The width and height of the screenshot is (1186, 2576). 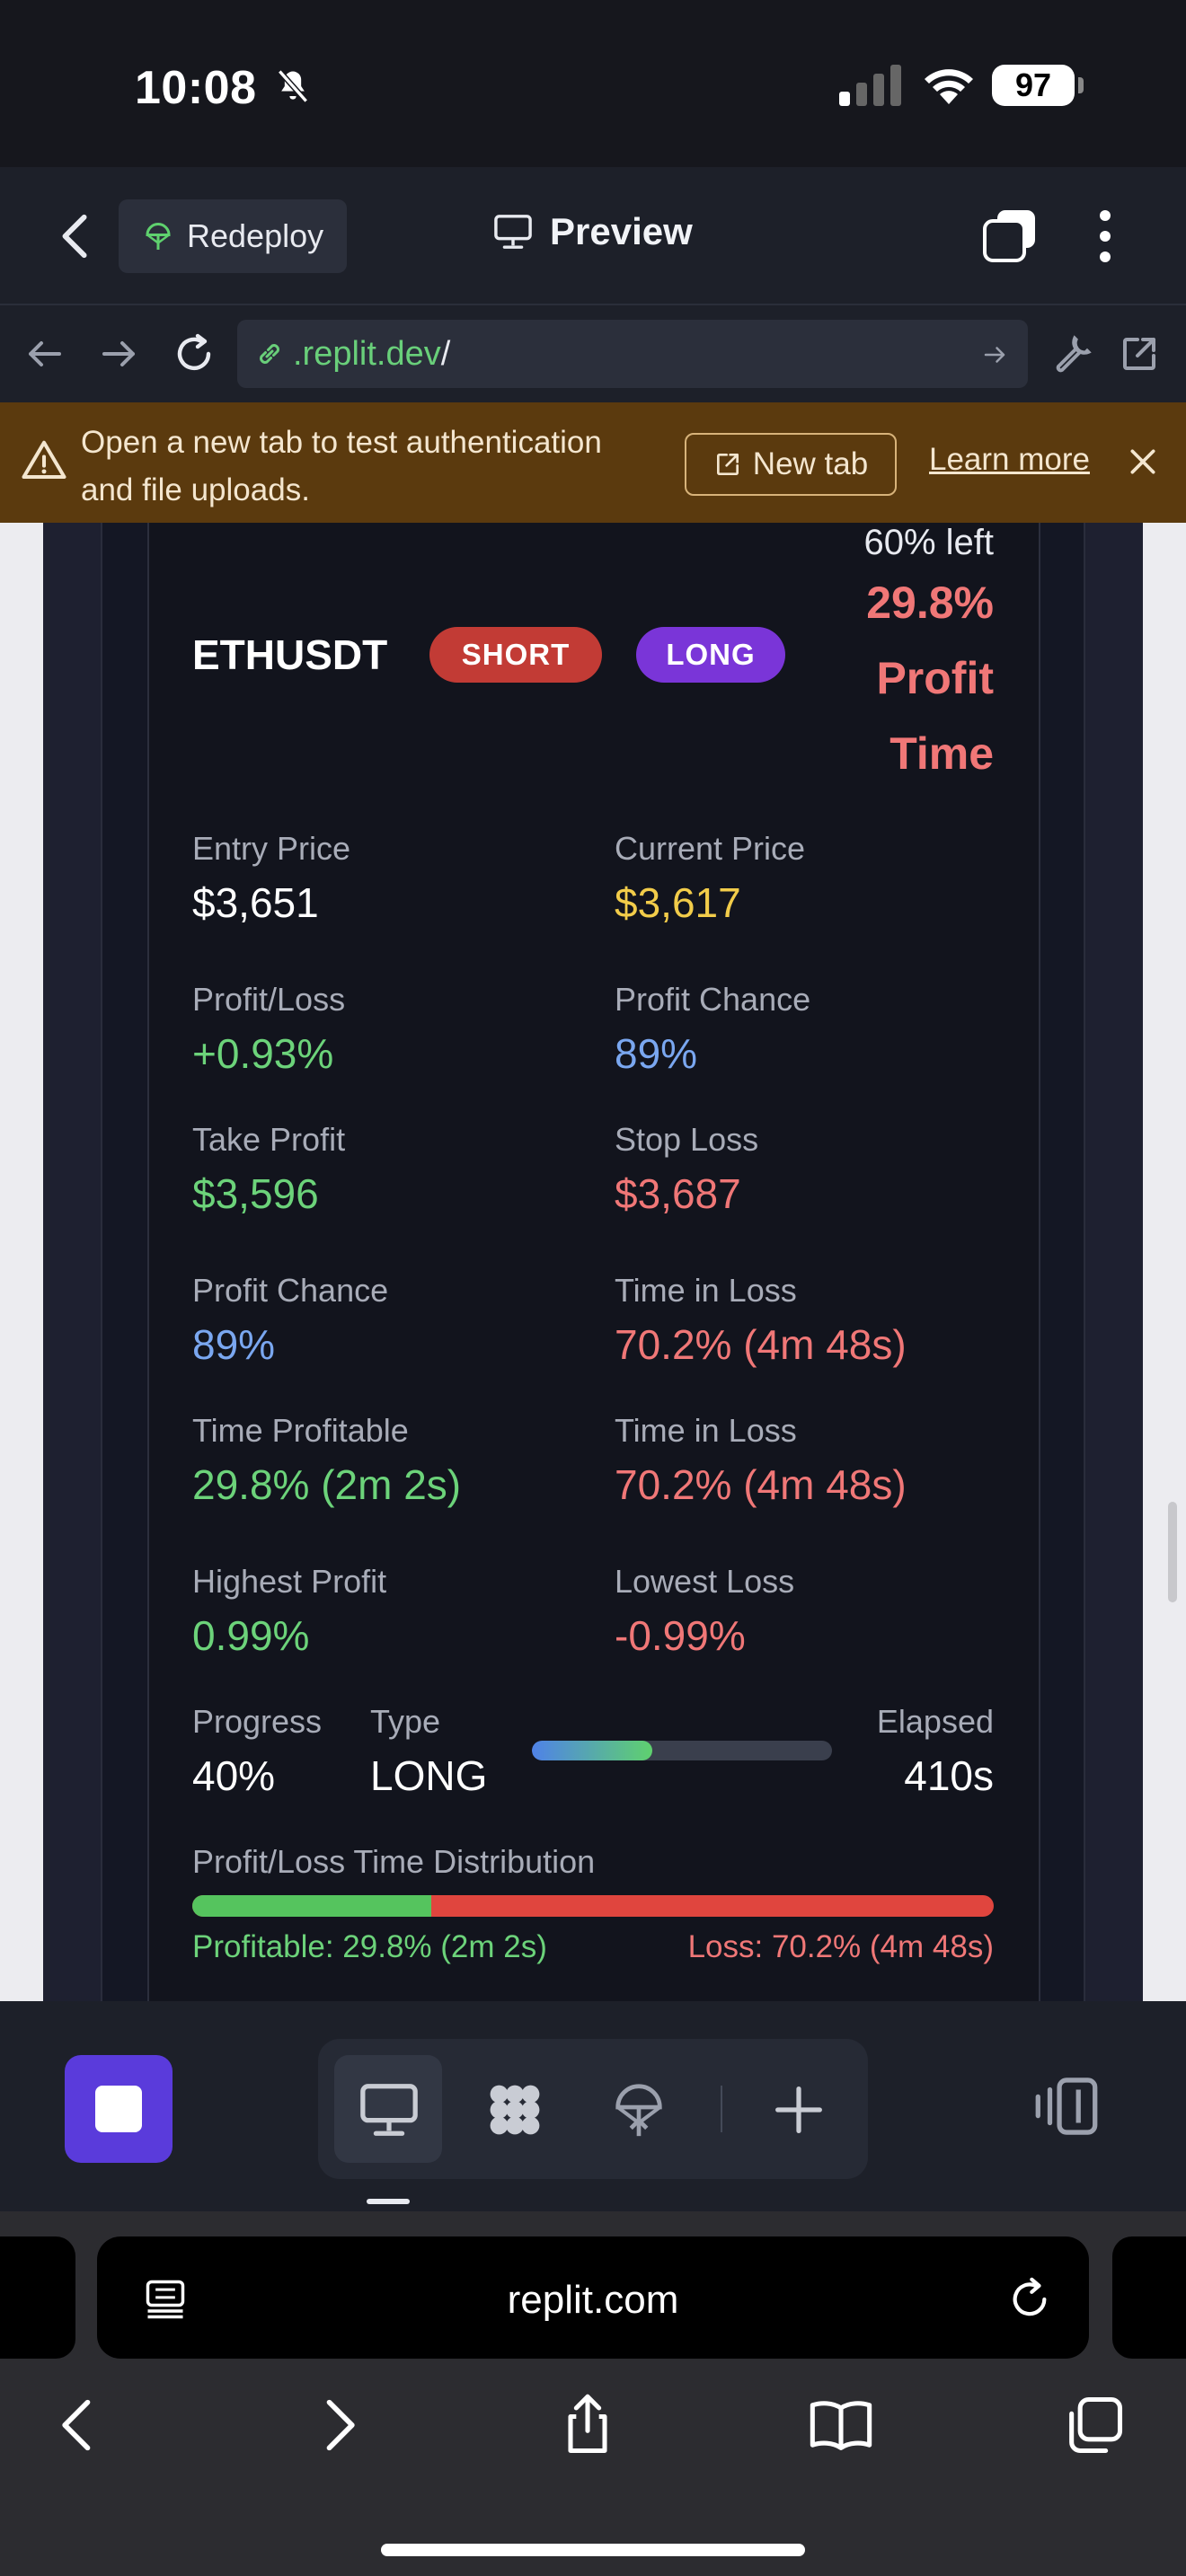 I want to click on stat-value: $3,617, so click(x=678, y=902).